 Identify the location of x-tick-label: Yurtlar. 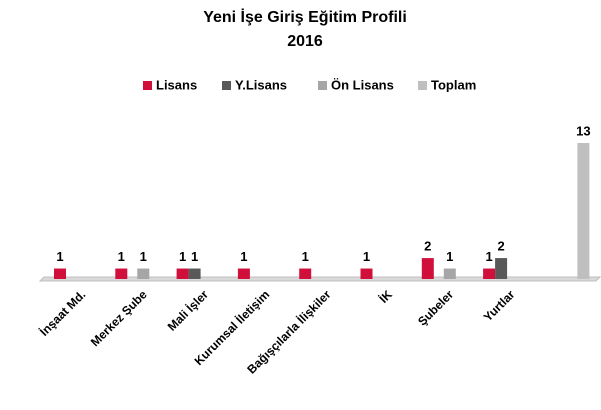
(499, 305).